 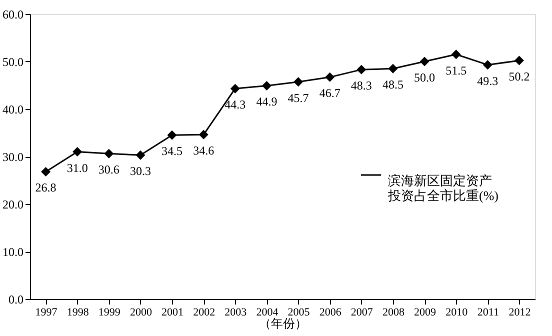 What do you see at coordinates (362, 312) in the screenshot?
I see `x-tick-label: 2007` at bounding box center [362, 312].